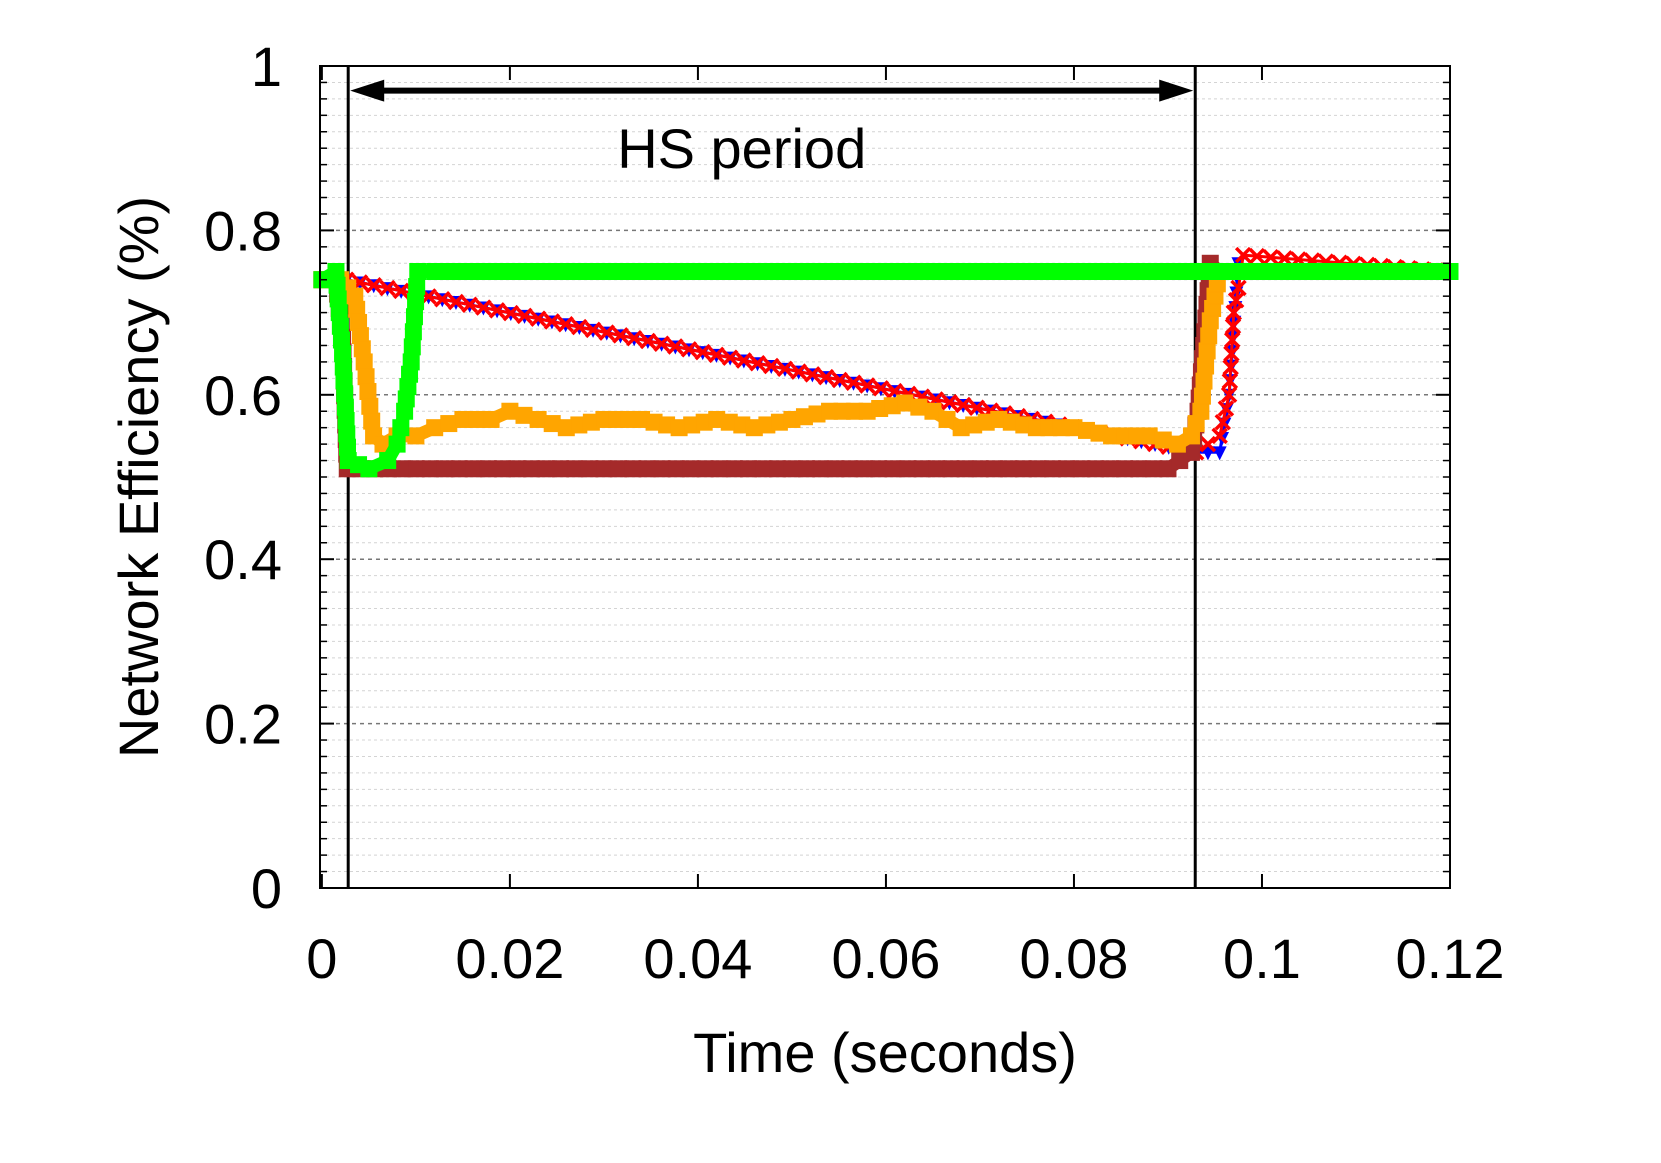 Image resolution: width=1661 pixels, height=1163 pixels. Describe the element at coordinates (1176, 90) in the screenshot. I see `hs-period-arrowhead-right` at that location.